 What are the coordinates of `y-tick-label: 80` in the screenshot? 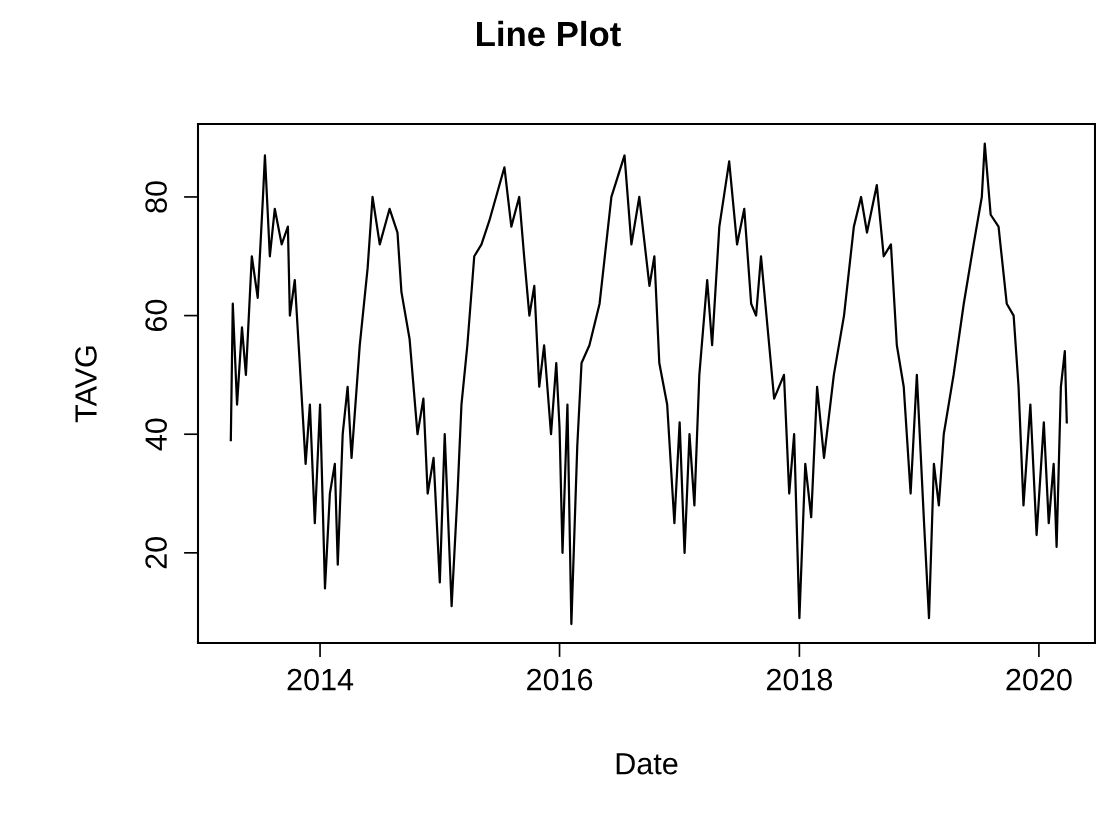 It's located at (156, 197).